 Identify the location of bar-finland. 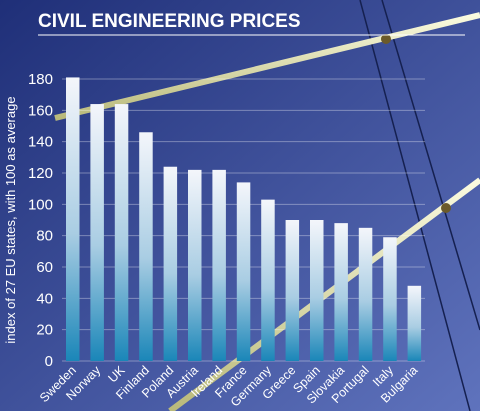
(146, 246).